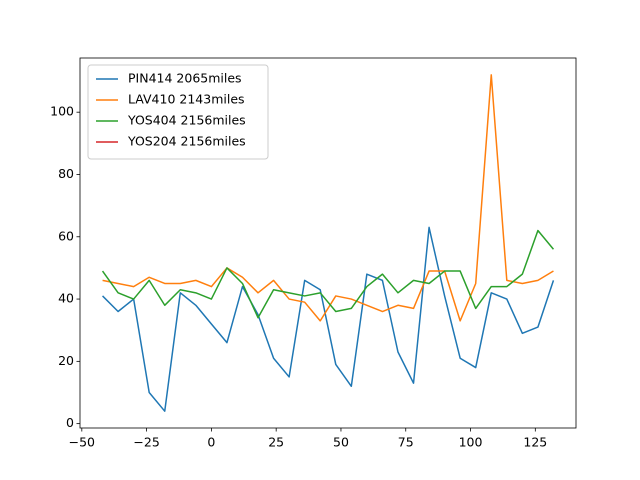 Image resolution: width=640 pixels, height=480 pixels. Describe the element at coordinates (471, 442) in the screenshot. I see `x-tick-label: 100` at that location.